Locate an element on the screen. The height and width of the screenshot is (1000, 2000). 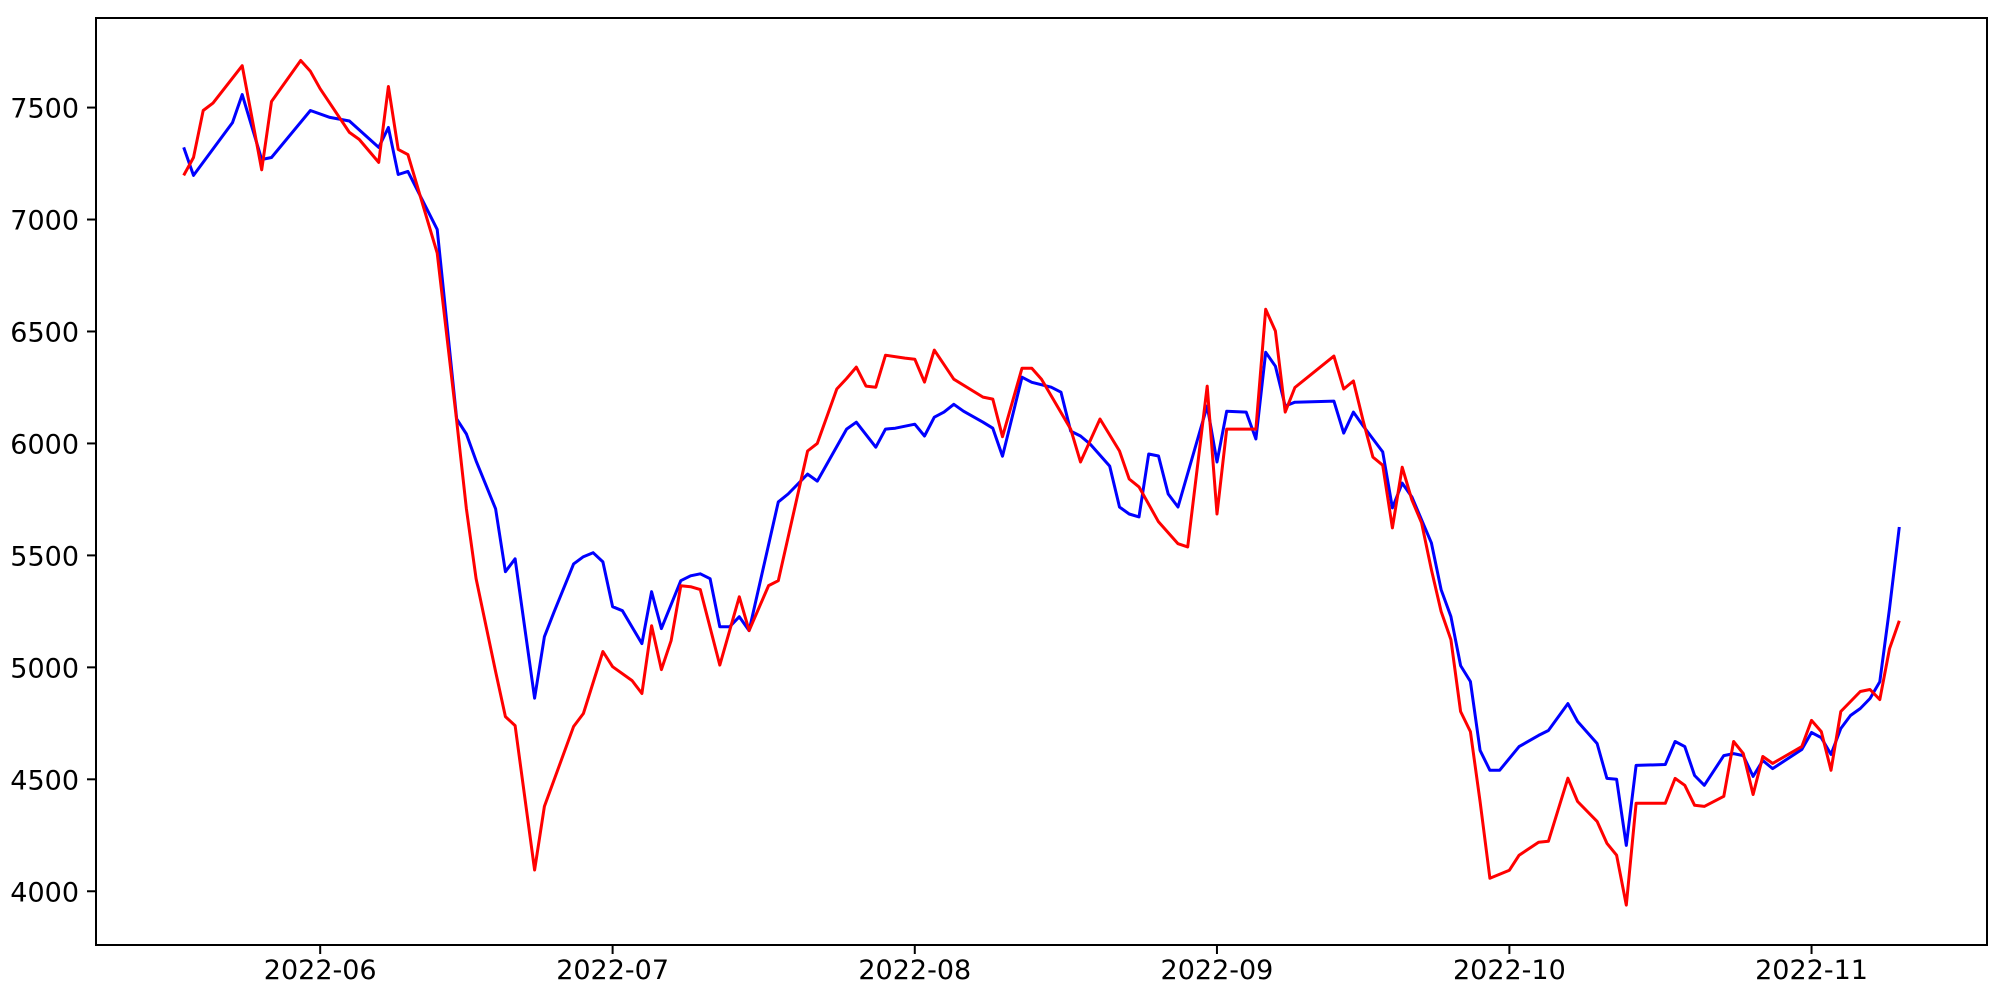
x-tick-label: 2022-11 is located at coordinates (1811, 970).